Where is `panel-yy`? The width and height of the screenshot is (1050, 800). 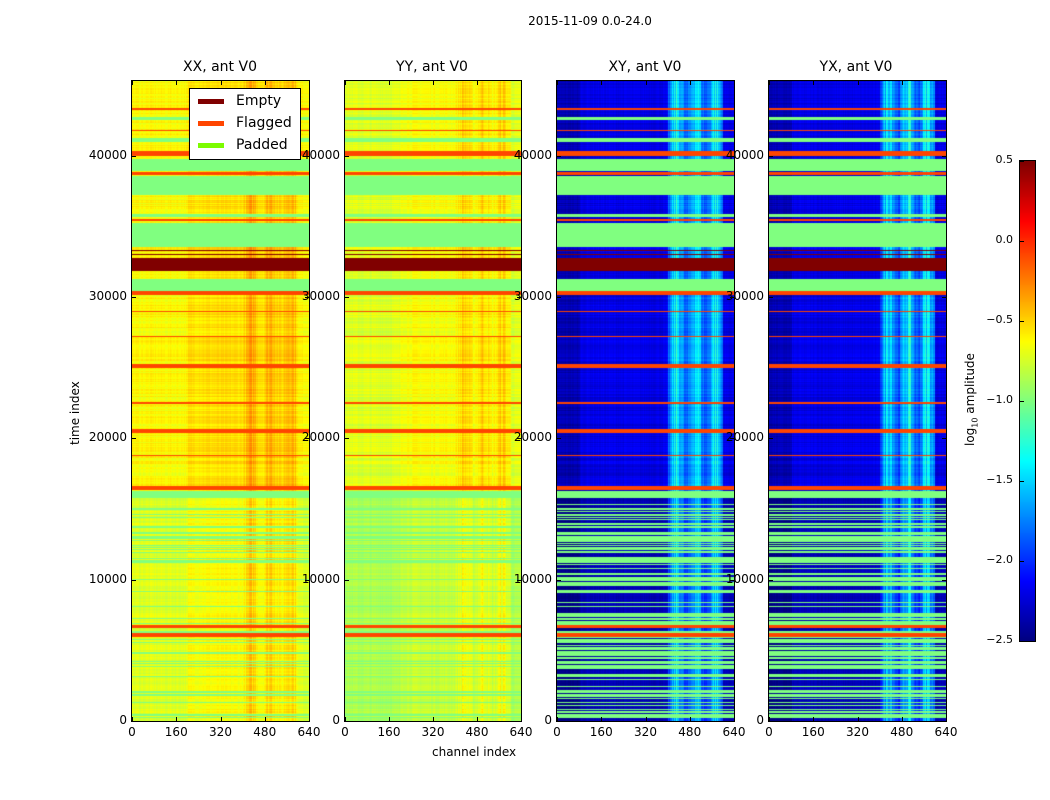
panel-yy is located at coordinates (433, 401).